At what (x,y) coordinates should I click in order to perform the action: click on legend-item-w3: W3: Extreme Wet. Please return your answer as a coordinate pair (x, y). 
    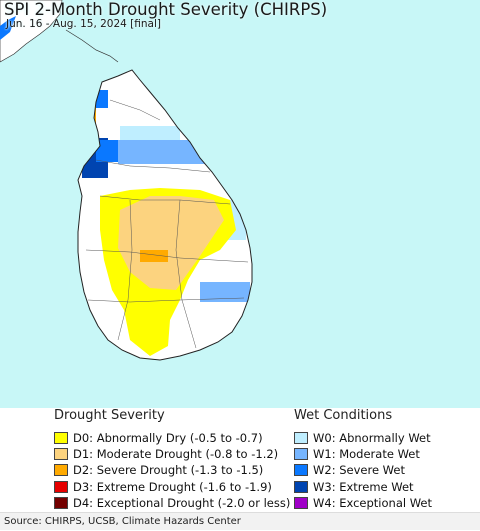
    Looking at the image, I should click on (384, 487).